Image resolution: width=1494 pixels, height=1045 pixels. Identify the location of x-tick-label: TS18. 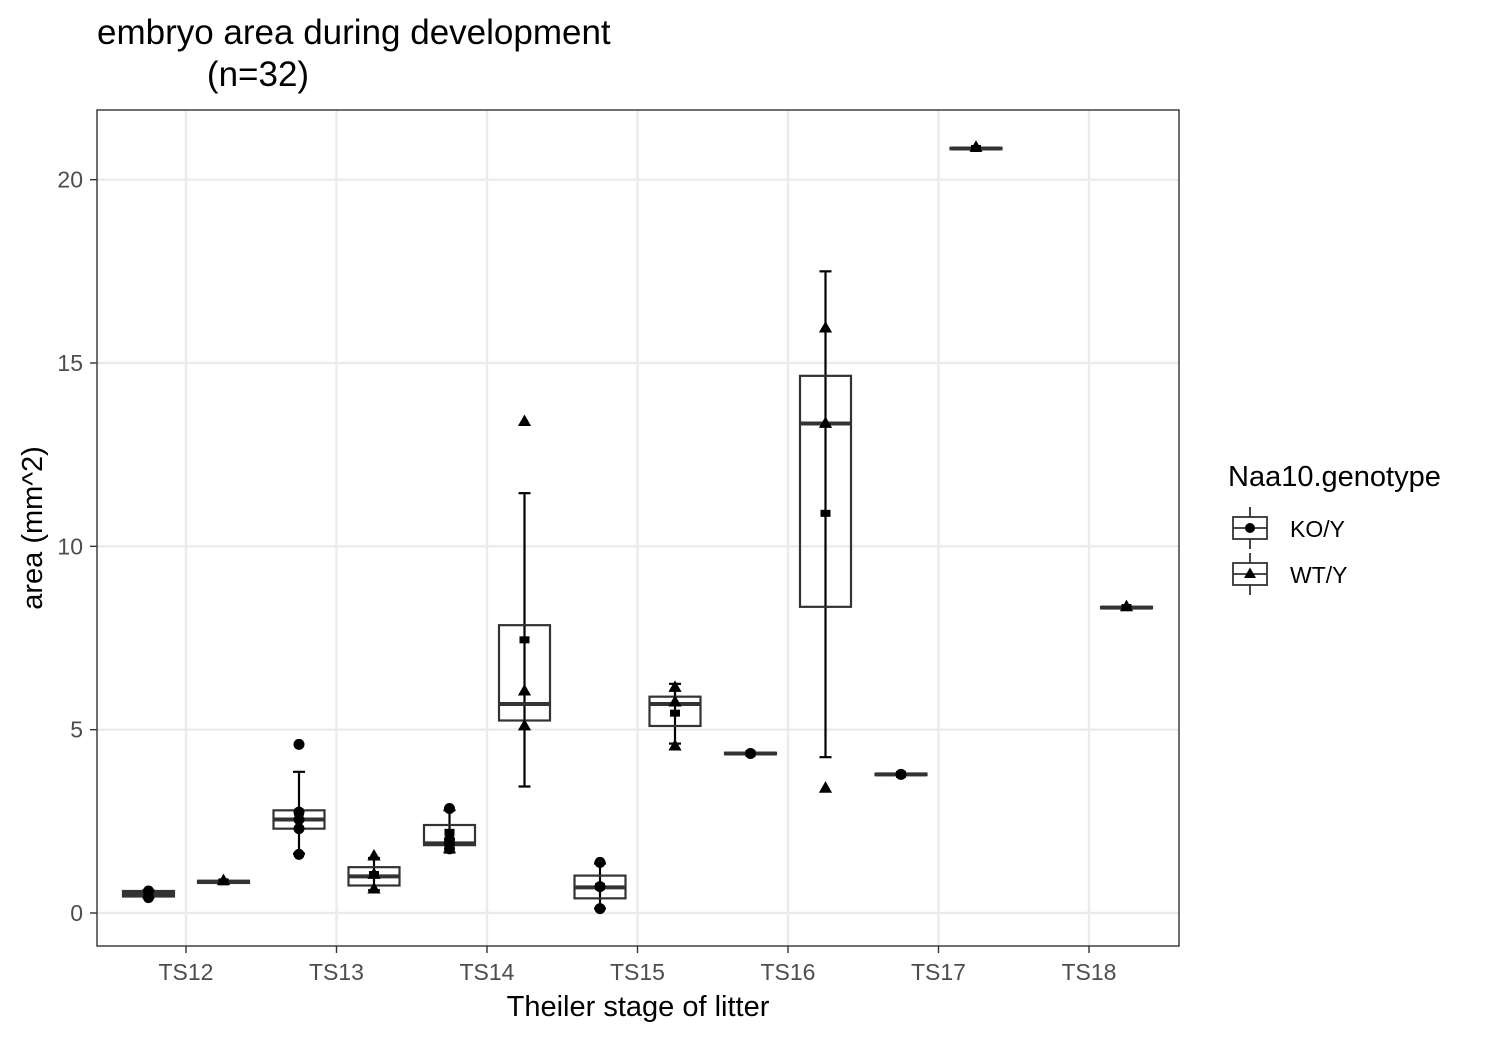
(1089, 972).